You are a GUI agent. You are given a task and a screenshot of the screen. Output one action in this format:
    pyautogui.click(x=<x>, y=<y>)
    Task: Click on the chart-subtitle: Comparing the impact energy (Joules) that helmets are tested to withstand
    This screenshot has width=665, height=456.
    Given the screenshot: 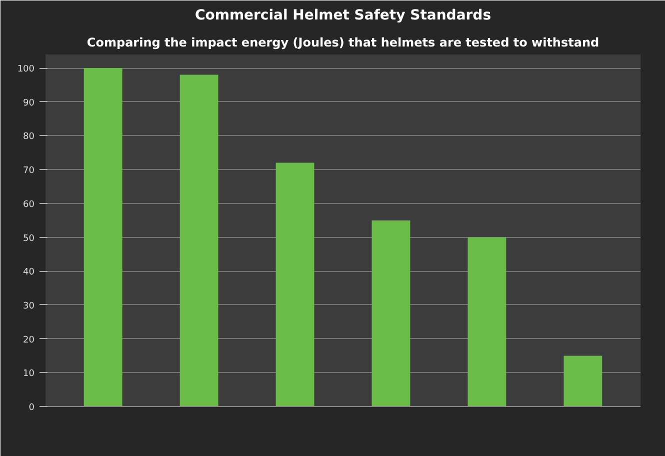 What is the action you would take?
    pyautogui.click(x=343, y=43)
    